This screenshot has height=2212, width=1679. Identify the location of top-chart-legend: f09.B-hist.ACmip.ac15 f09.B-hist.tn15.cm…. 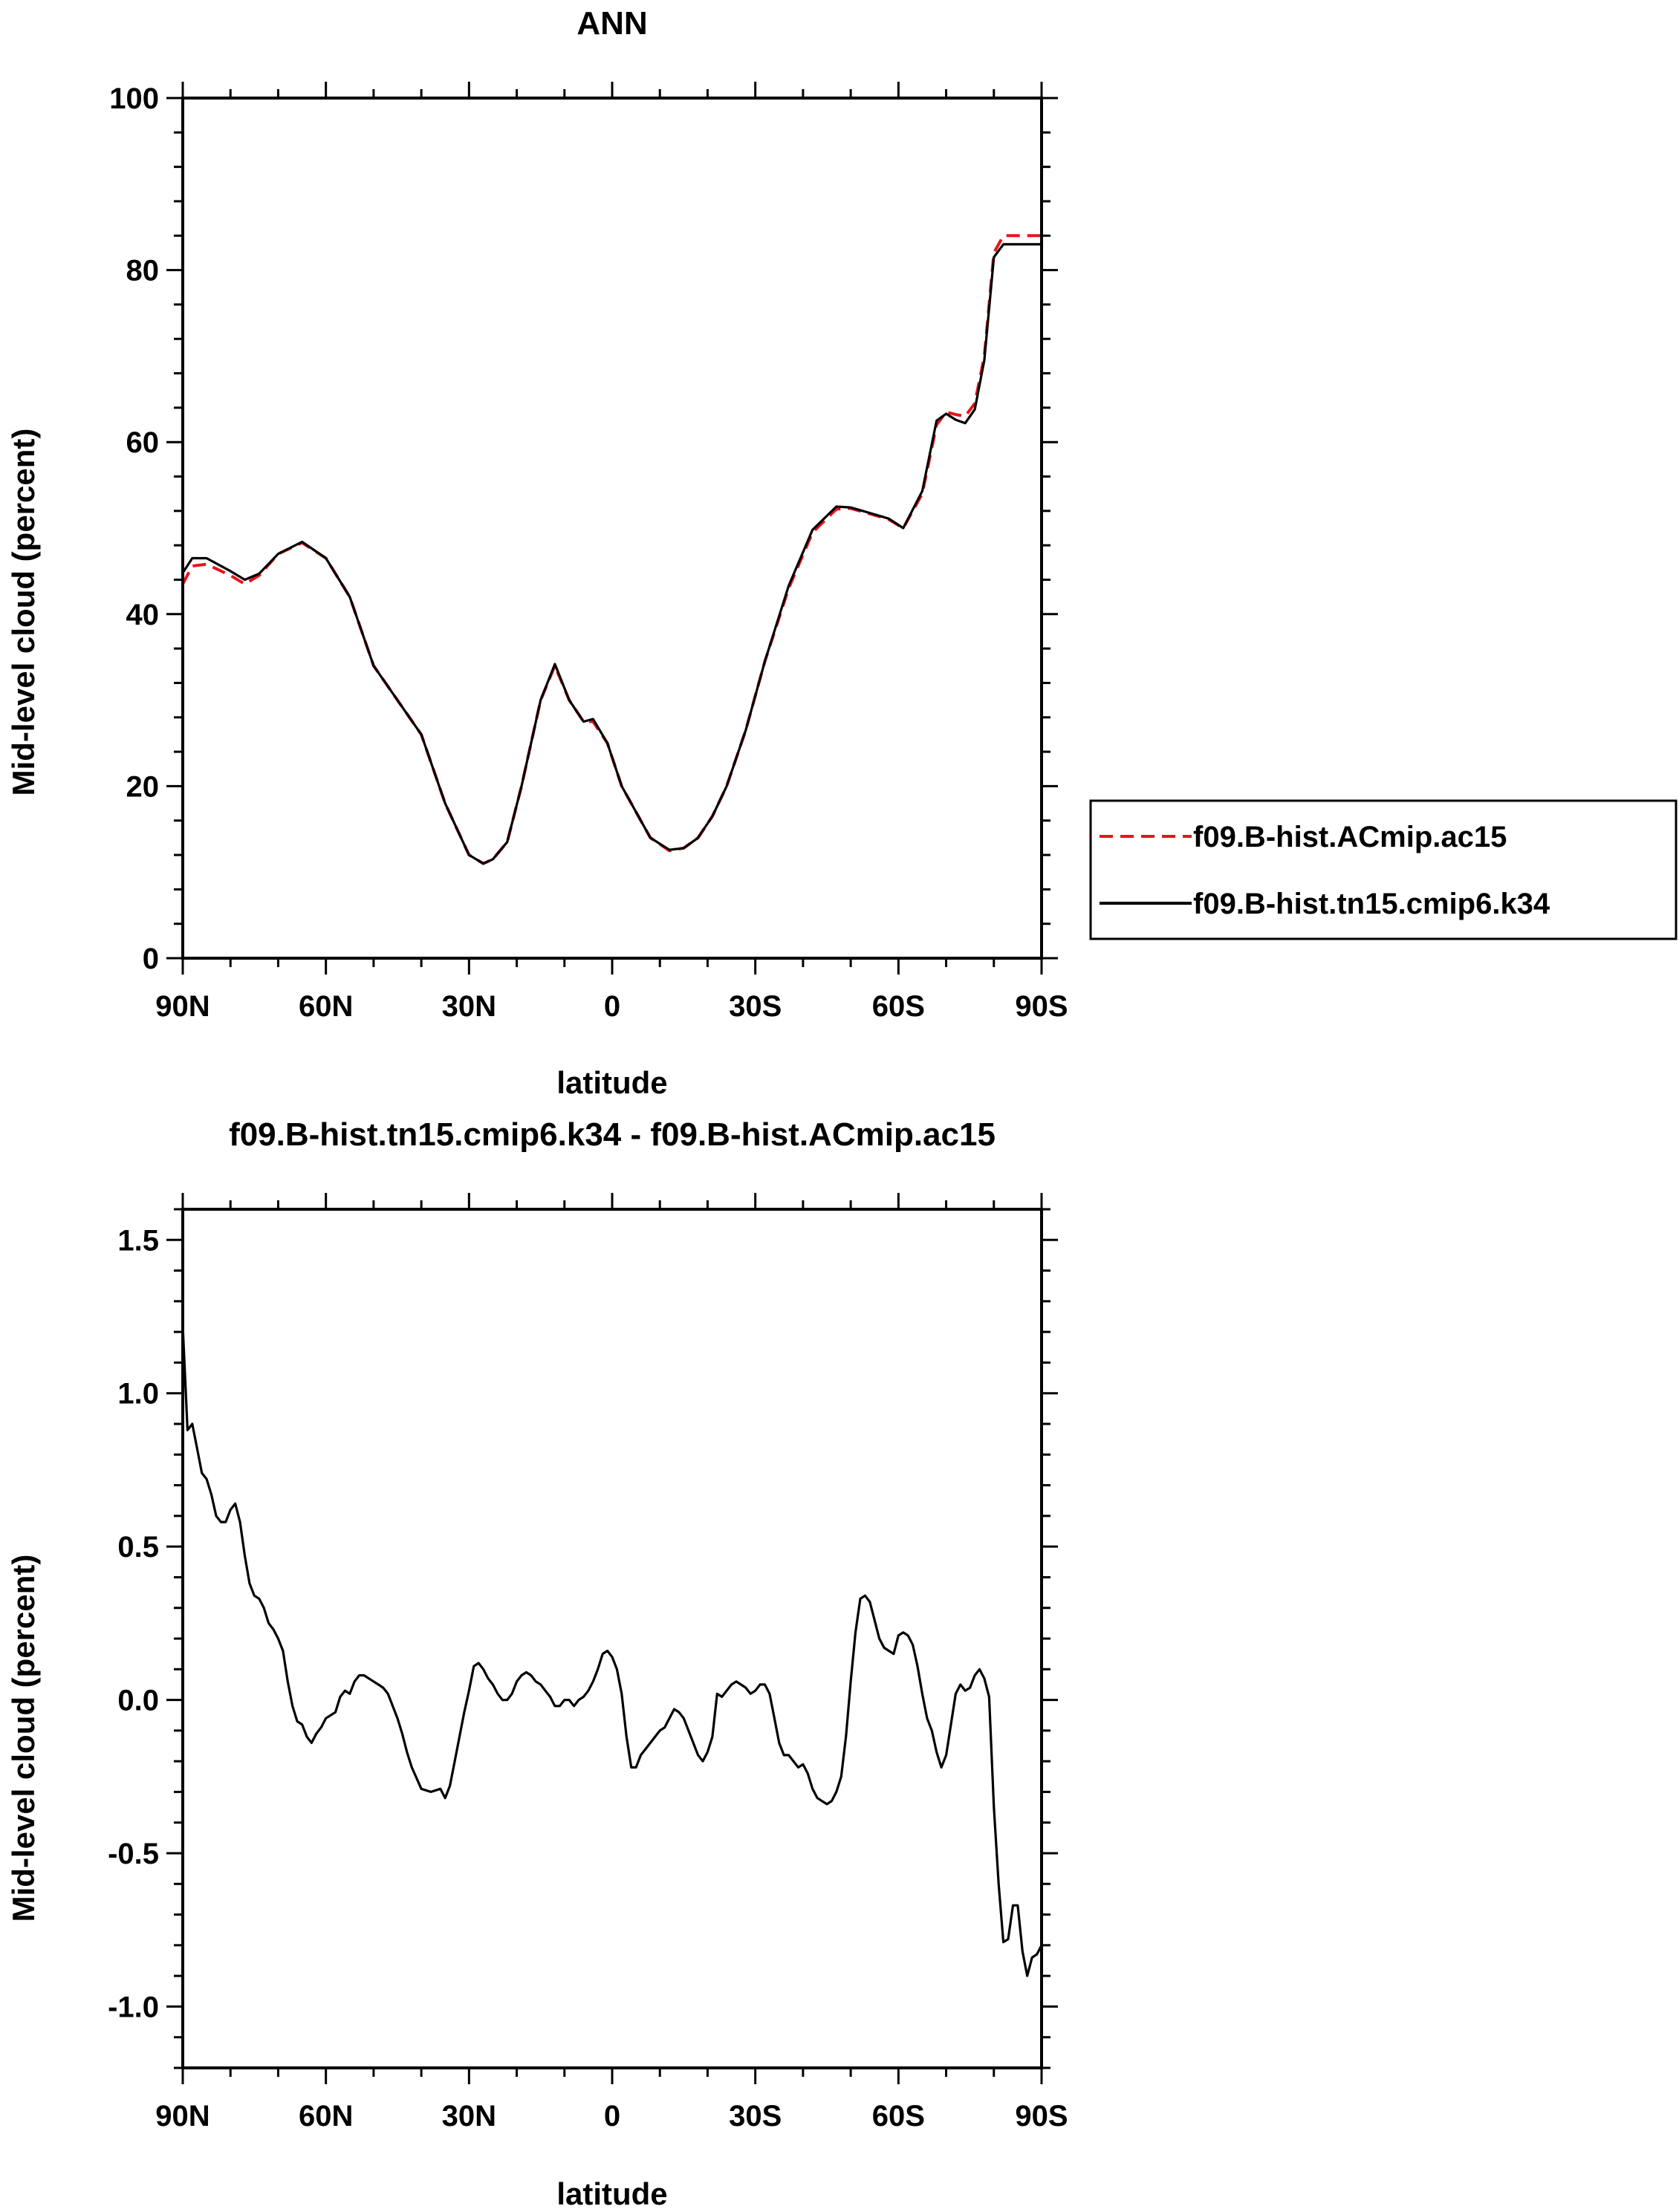
(1383, 870).